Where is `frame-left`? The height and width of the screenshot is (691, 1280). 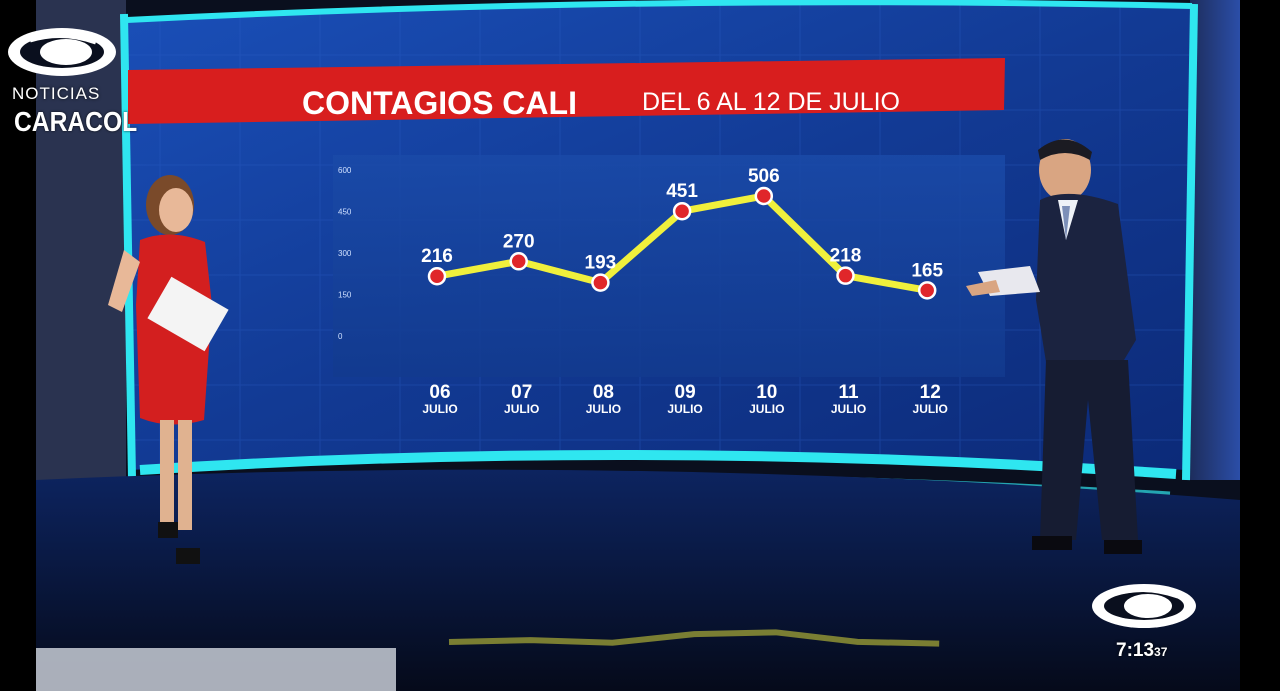 frame-left is located at coordinates (128, 246).